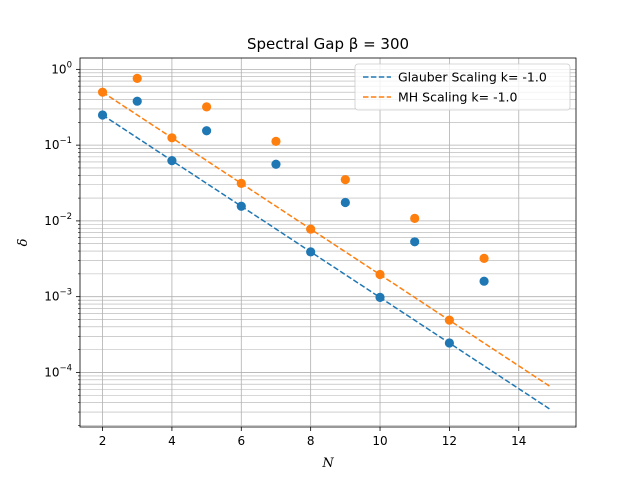  Describe the element at coordinates (458, 97) in the screenshot. I see `legend-label-mh: MH Scaling k= -1.0` at that location.